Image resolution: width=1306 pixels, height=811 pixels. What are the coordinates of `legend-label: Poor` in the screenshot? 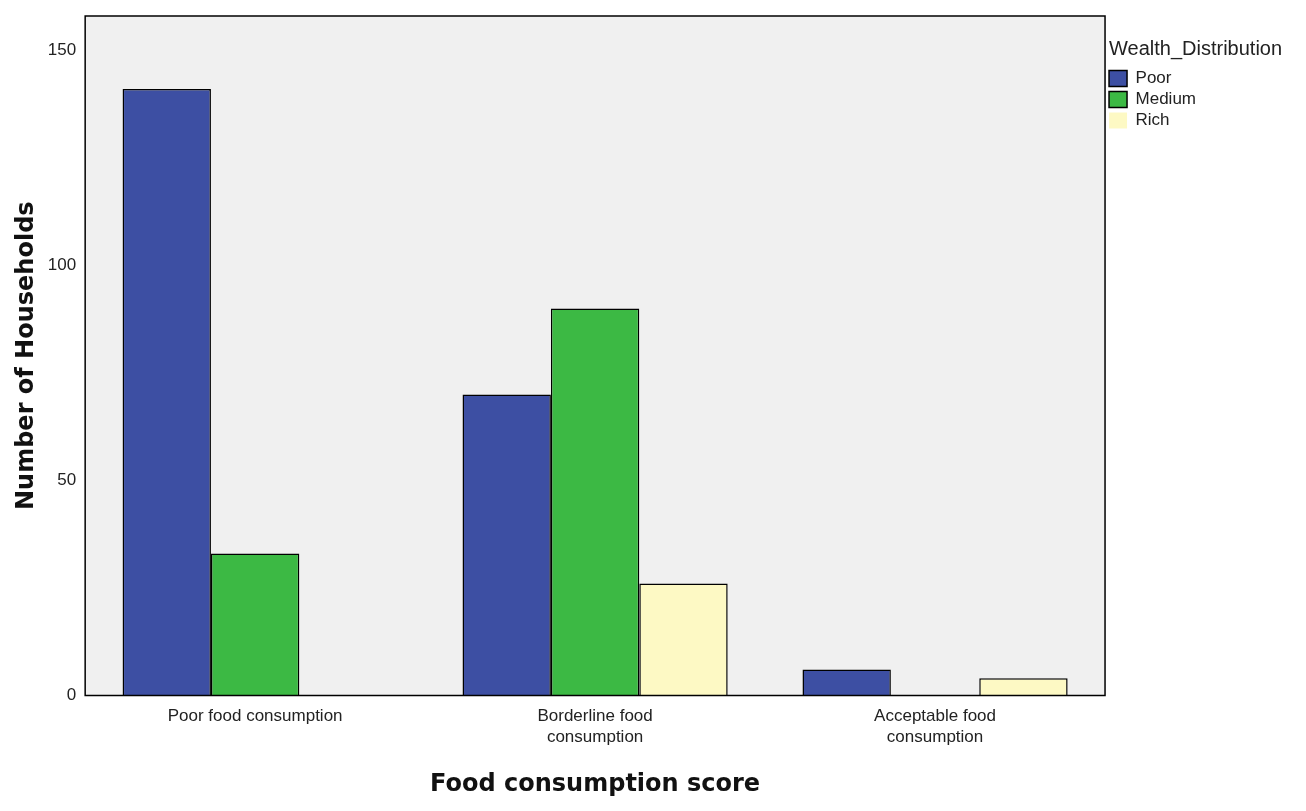 It's located at (1153, 78).